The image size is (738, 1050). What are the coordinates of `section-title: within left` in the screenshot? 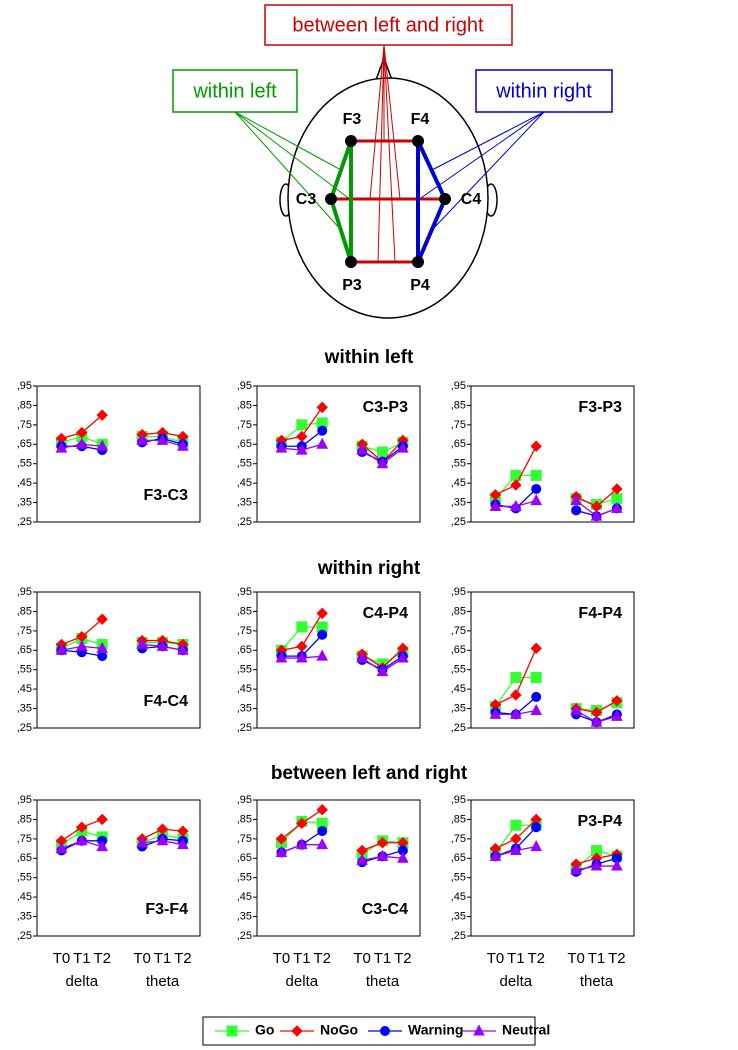 It's located at (369, 357).